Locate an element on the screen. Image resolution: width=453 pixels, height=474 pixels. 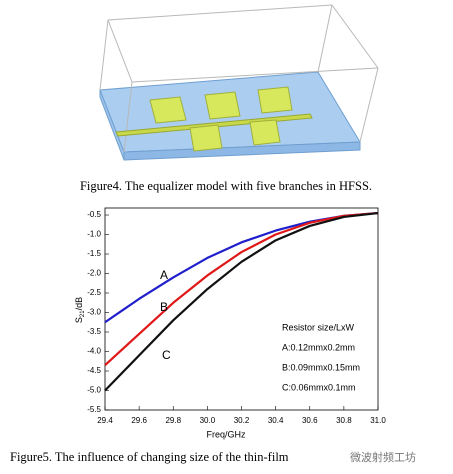
watermark-bg is located at coordinates (385, 458).